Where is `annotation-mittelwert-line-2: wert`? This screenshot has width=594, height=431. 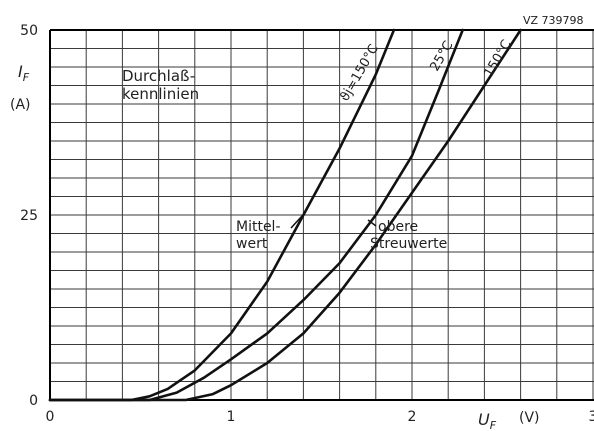 annotation-mittelwert-line-2: wert is located at coordinates (252, 244).